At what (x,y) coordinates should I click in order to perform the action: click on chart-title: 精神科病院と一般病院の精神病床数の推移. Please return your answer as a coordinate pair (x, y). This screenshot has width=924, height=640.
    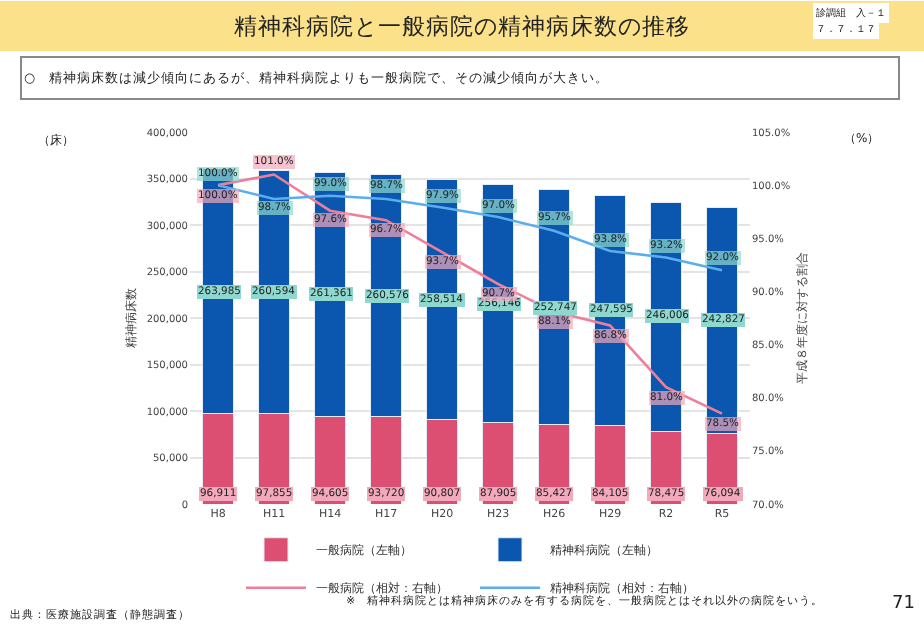
    Looking at the image, I should click on (462, 26).